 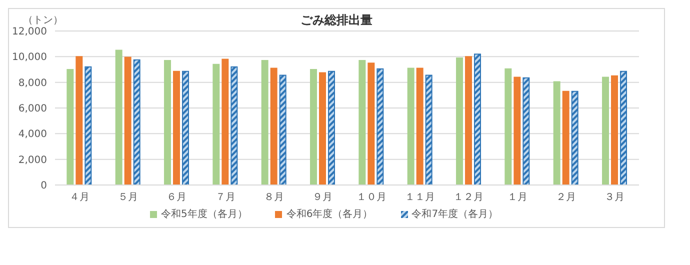 I want to click on y-tick-label: 12,000, so click(x=29, y=32).